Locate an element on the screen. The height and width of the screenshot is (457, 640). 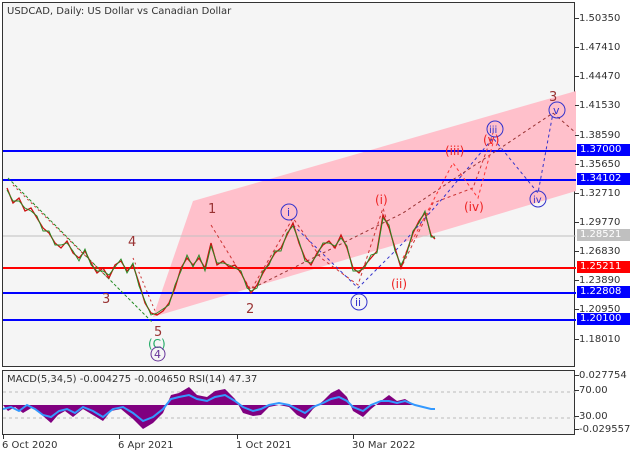
price-tick: 1.23890 is located at coordinates (597, 280).